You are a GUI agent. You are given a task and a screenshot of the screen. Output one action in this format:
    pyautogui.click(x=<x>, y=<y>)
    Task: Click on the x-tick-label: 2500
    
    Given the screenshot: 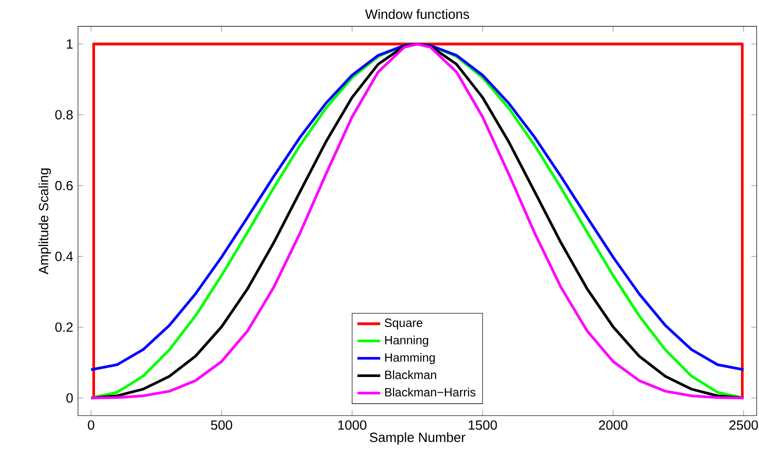 What is the action you would take?
    pyautogui.click(x=743, y=425)
    